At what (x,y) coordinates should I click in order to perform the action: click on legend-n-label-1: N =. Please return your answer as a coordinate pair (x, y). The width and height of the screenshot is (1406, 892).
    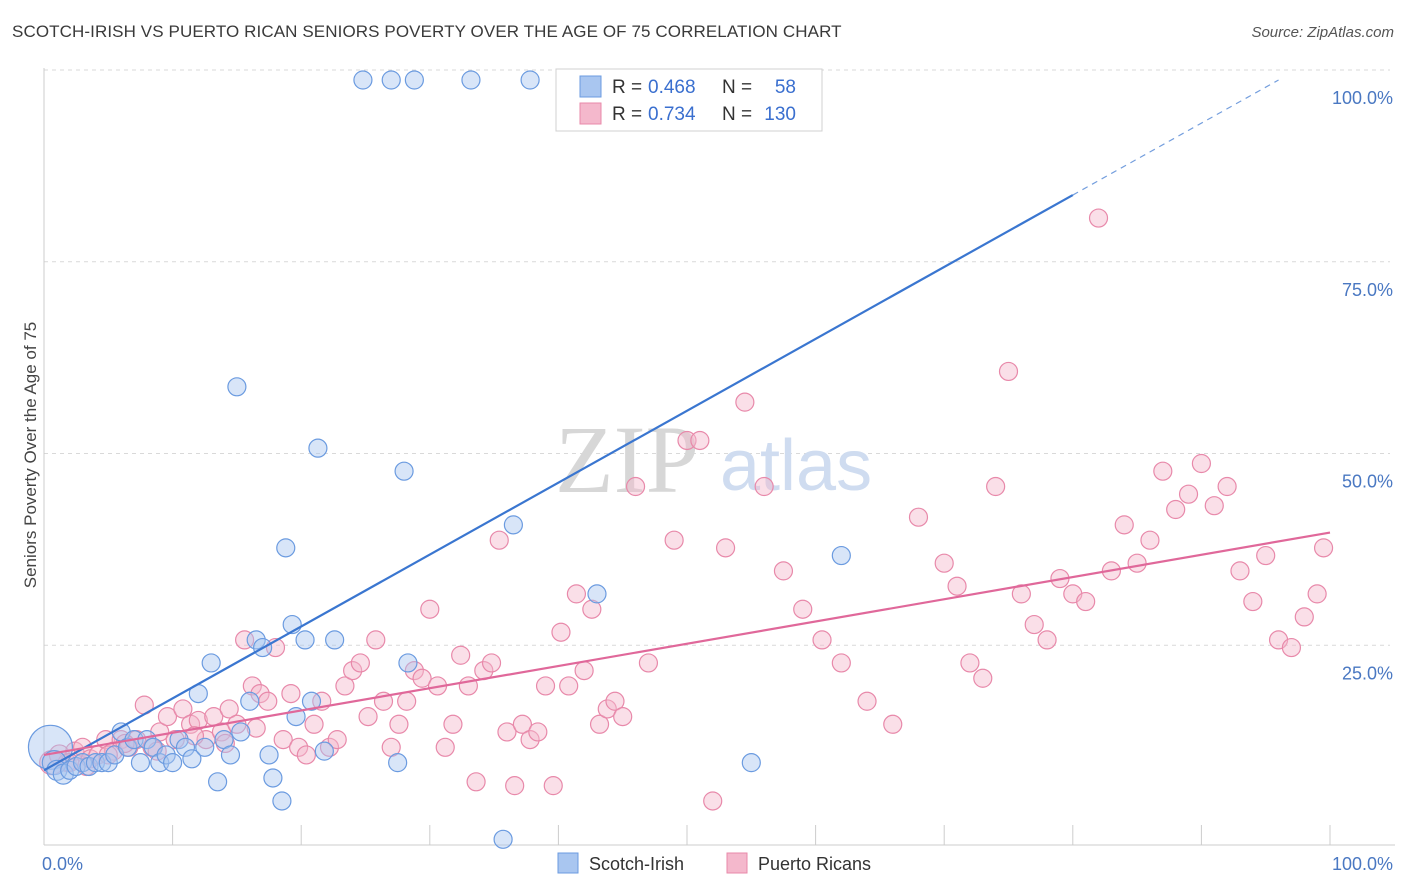
    Looking at the image, I should click on (737, 87).